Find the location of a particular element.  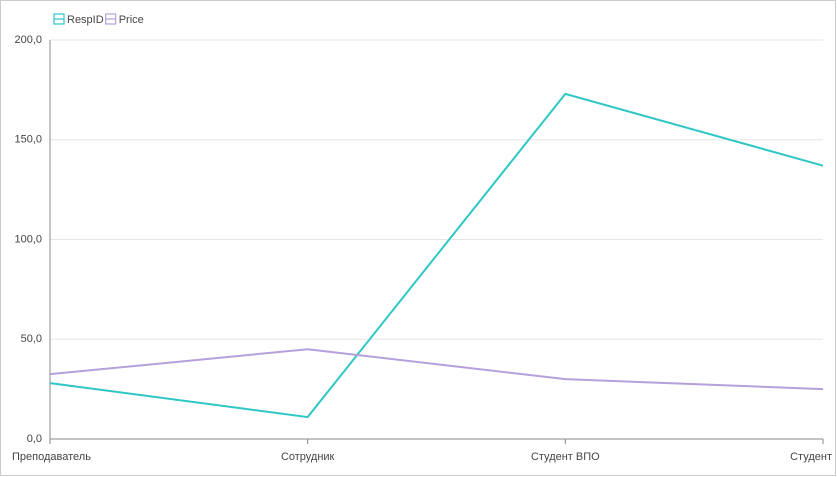

y-tick-label: 0,0 is located at coordinates (34, 439).